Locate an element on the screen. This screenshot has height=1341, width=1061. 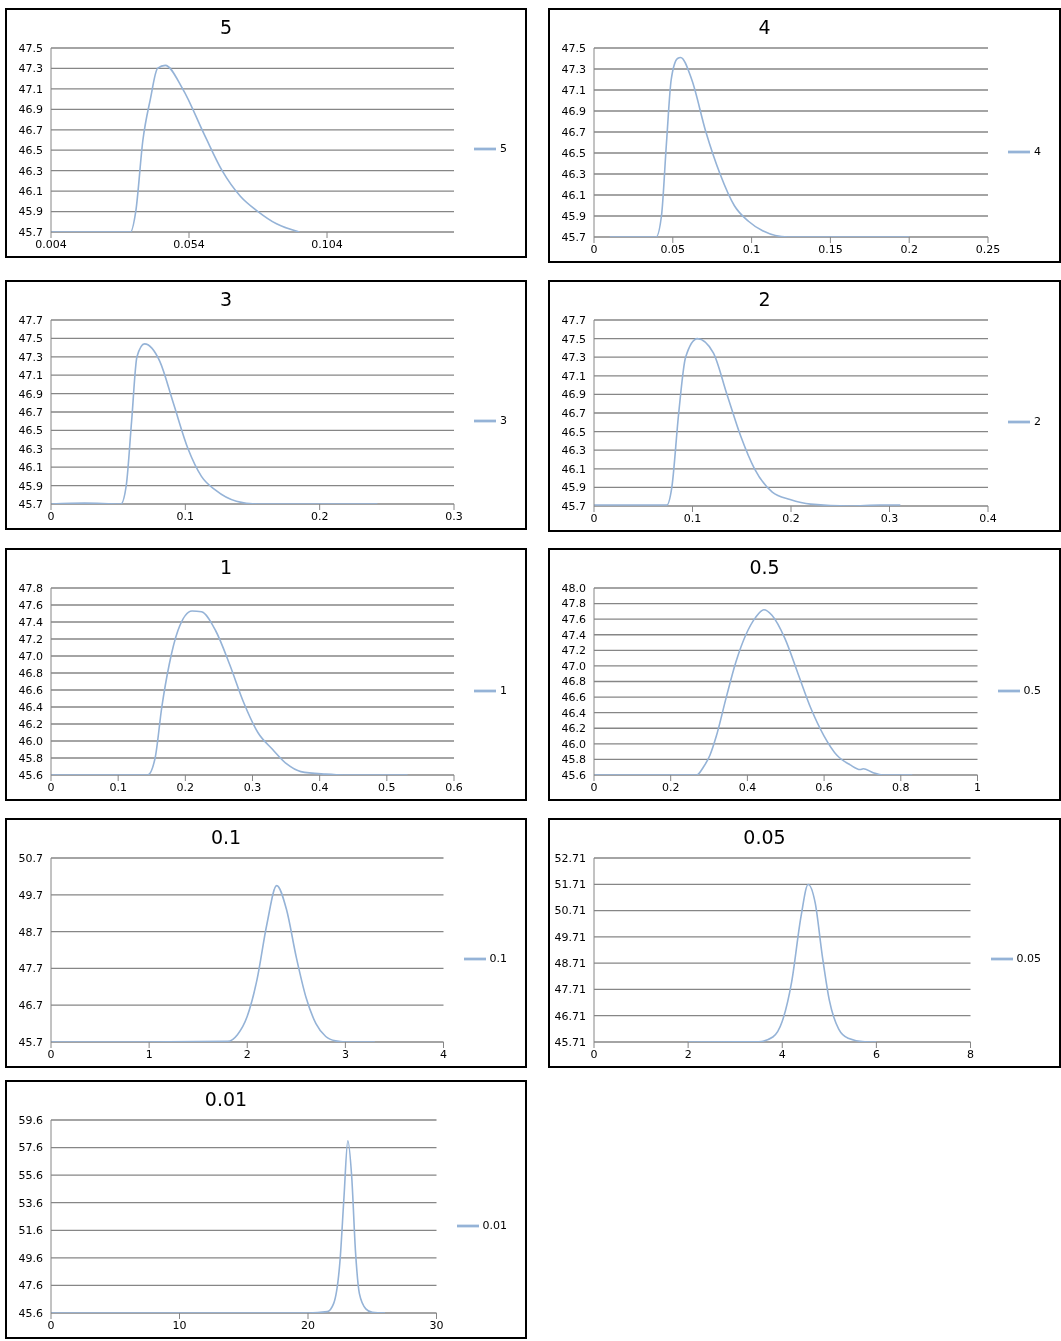
y-tick-label: 45.9 is located at coordinates (573, 488).